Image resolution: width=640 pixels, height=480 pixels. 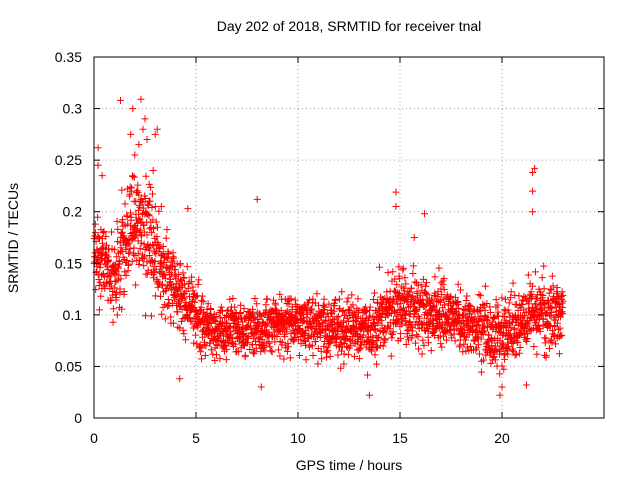 What do you see at coordinates (73, 109) in the screenshot?
I see `y-tick-label: 0.3` at bounding box center [73, 109].